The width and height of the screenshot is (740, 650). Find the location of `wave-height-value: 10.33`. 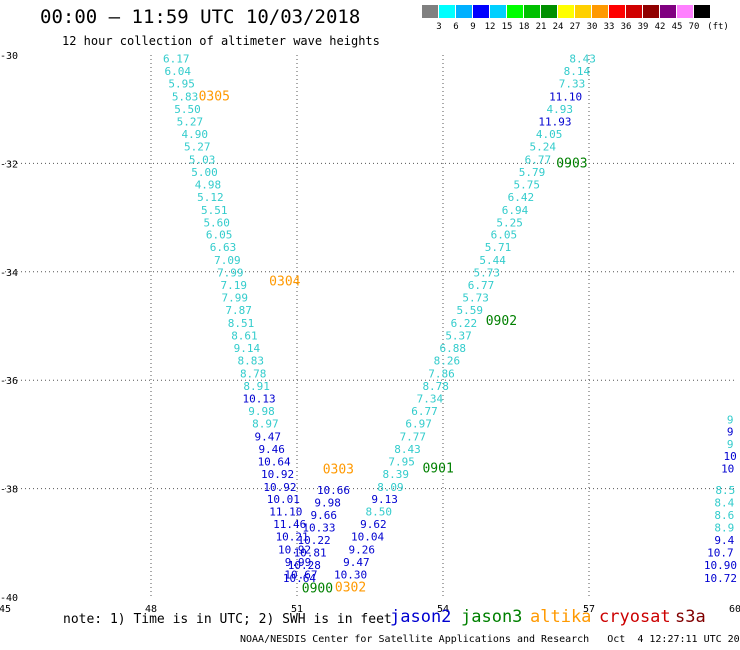

wave-height-value: 10.33 is located at coordinates (318, 527).